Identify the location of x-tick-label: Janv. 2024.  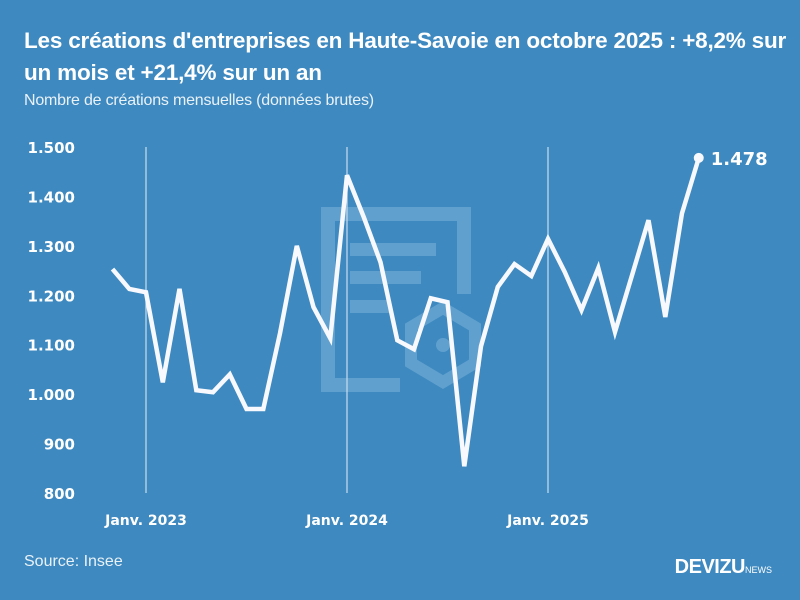
(346, 521).